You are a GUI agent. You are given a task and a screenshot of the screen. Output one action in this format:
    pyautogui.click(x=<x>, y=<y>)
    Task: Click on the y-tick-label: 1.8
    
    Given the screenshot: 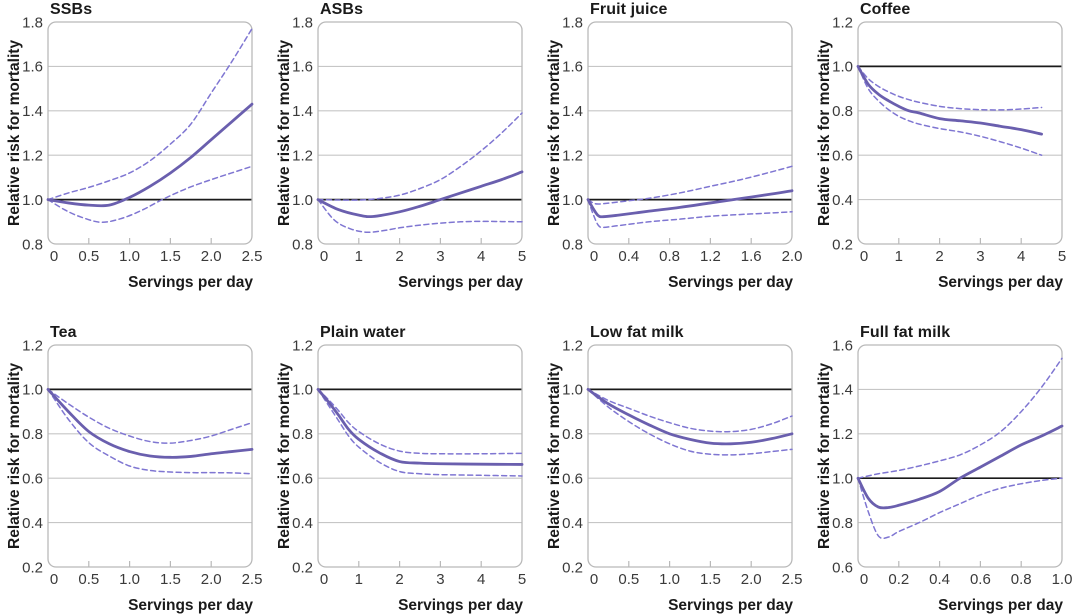 What is the action you would take?
    pyautogui.click(x=302, y=22)
    